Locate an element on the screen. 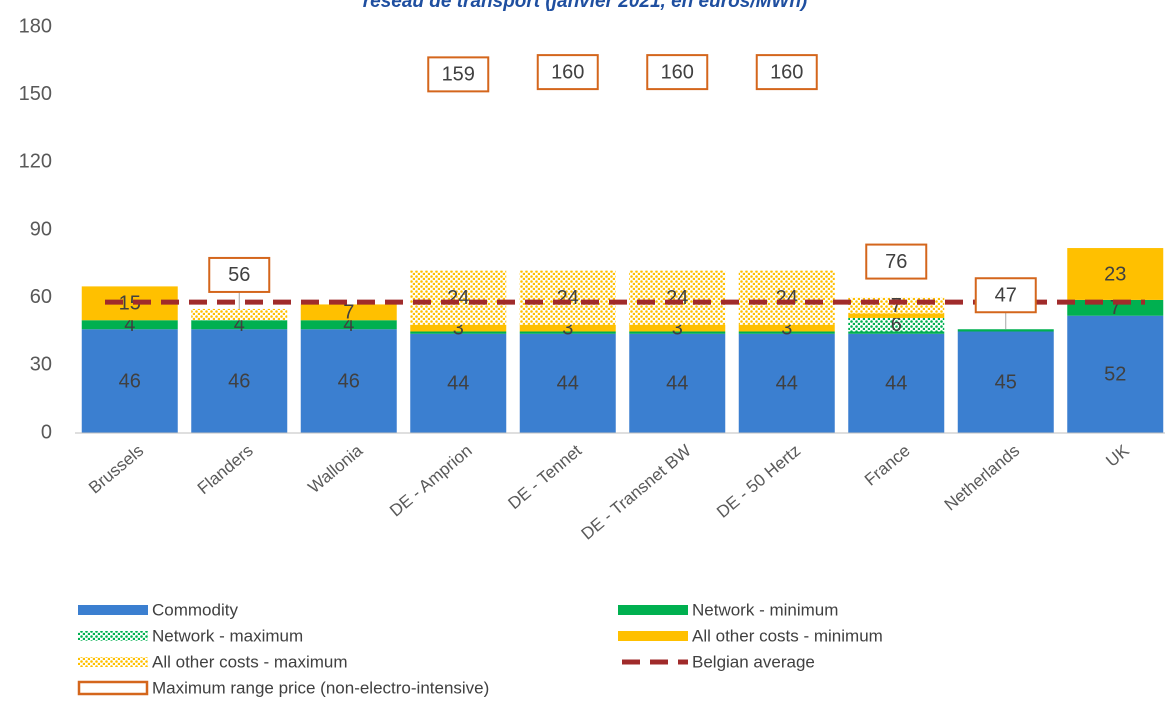 The height and width of the screenshot is (713, 1168). data-label: 6 is located at coordinates (896, 325).